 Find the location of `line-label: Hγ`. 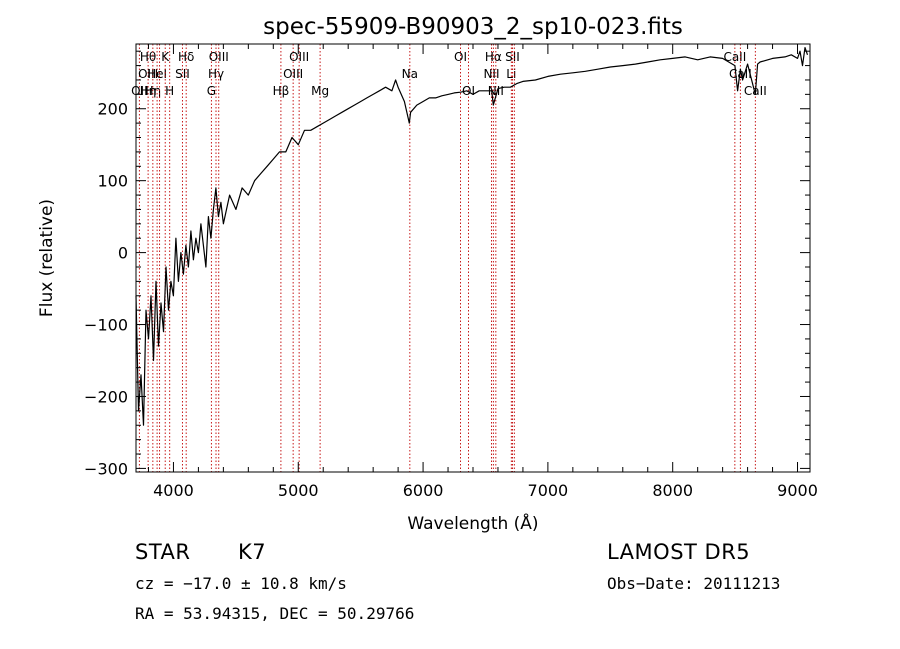

line-label: Hγ is located at coordinates (216, 74).